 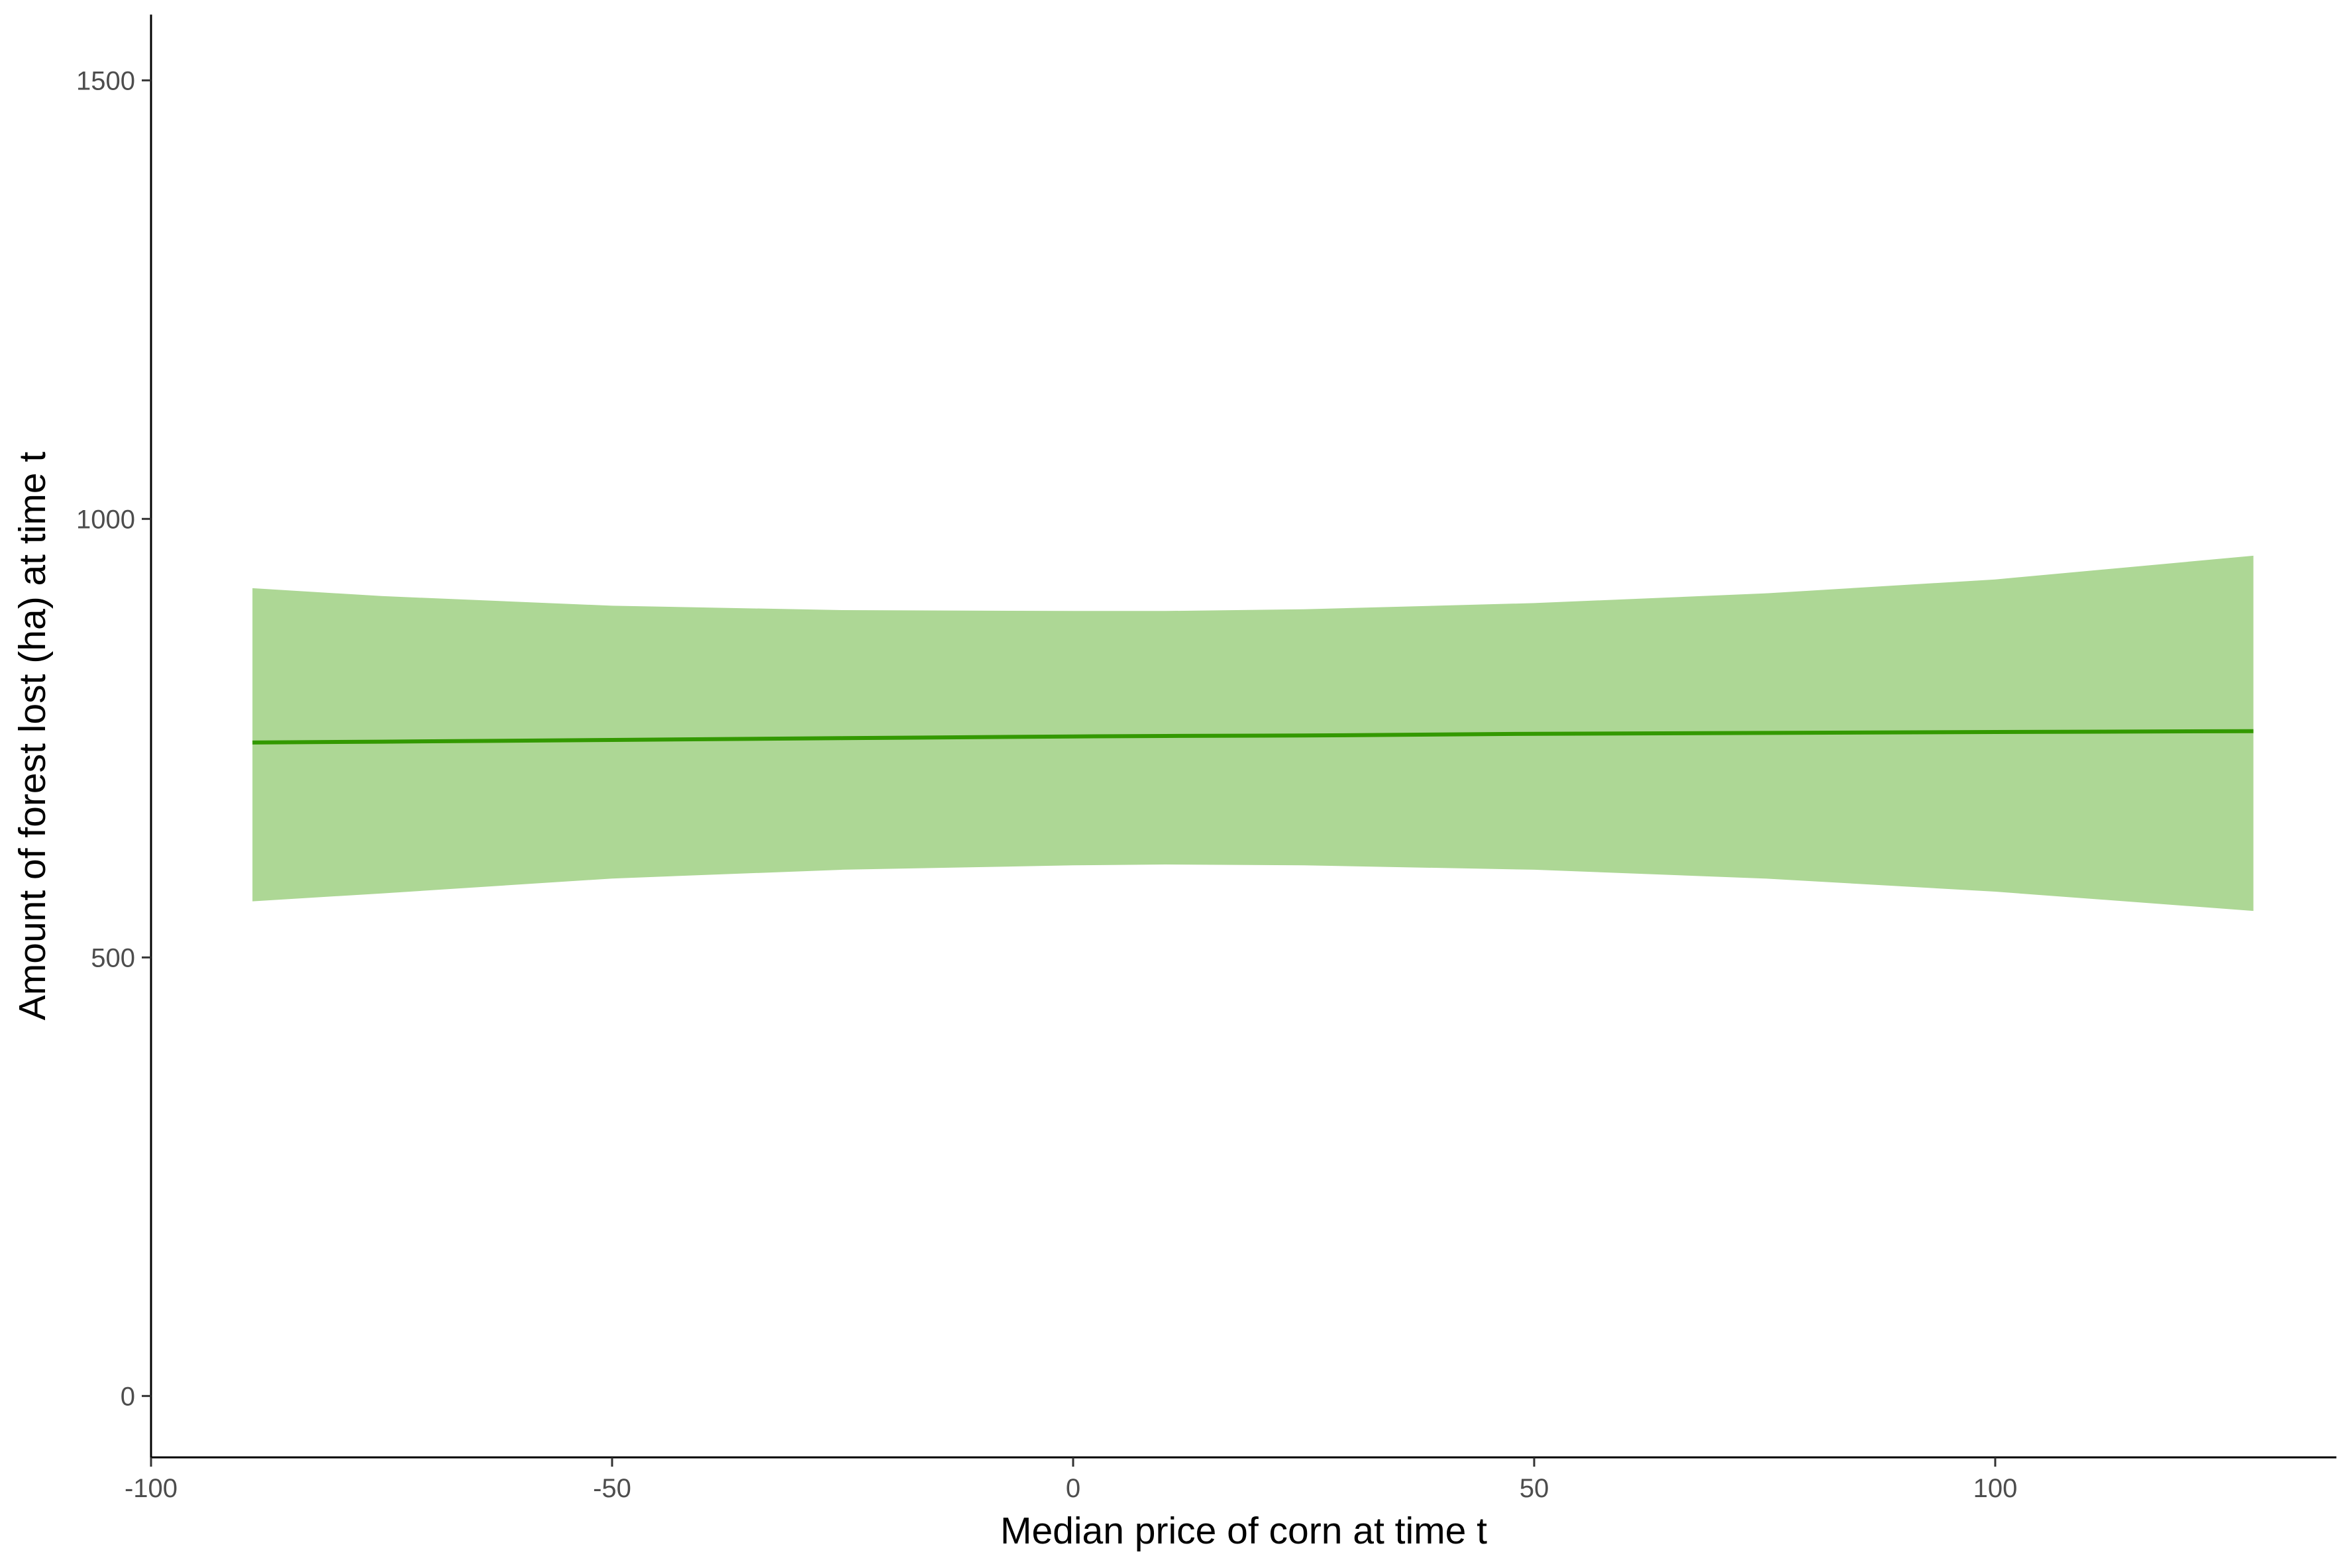 What do you see at coordinates (128, 1396) in the screenshot?
I see `y-tick-label: 0` at bounding box center [128, 1396].